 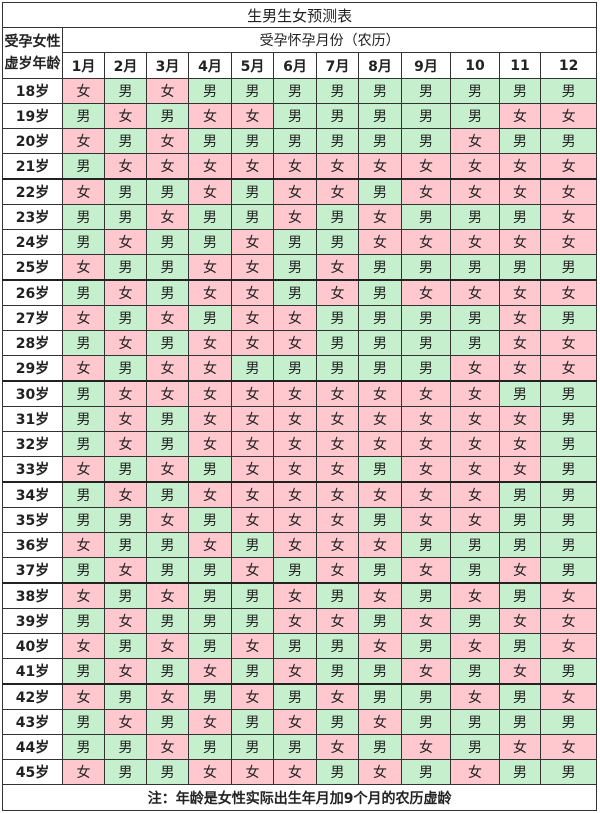 I want to click on table-row: 45岁女男男女女女男女男女男男, so click(x=300, y=772).